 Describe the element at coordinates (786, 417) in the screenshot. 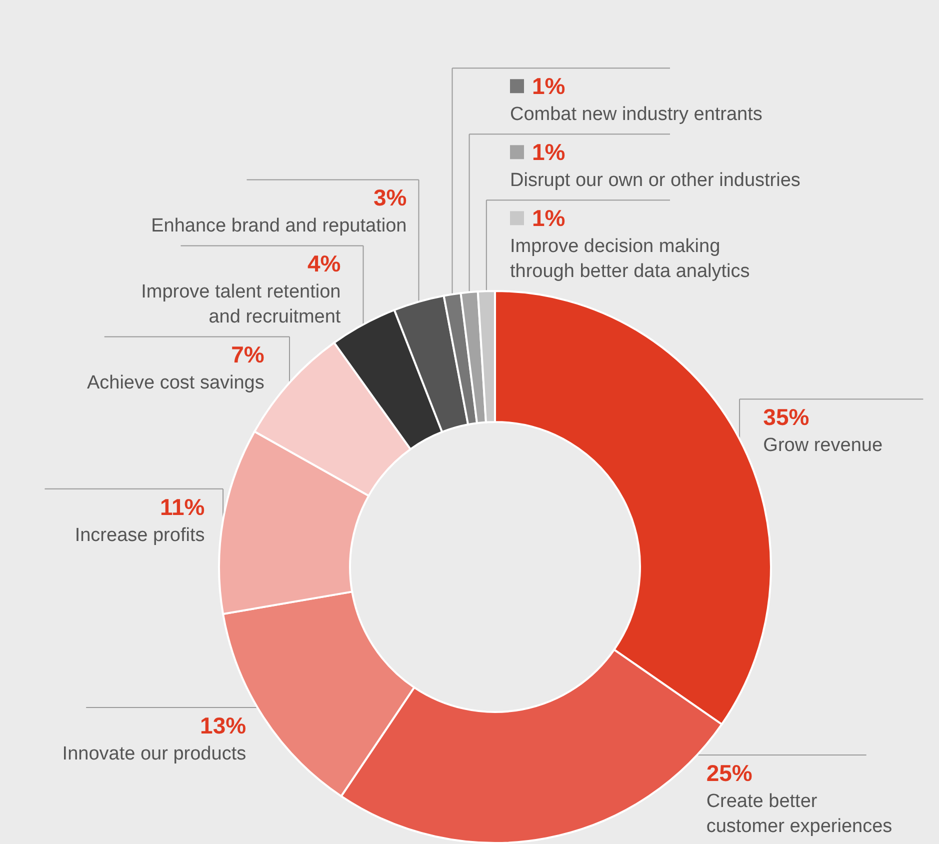

I see `data-label: 35%` at that location.